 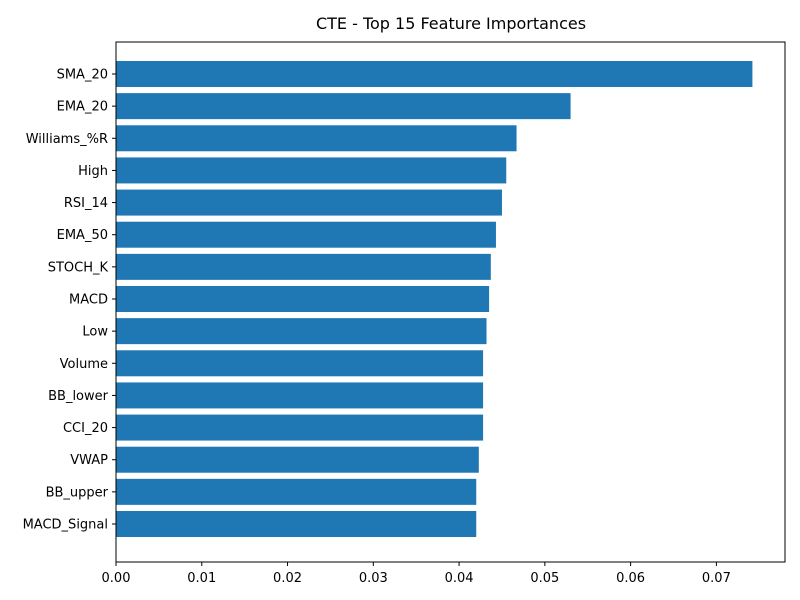 I want to click on bar-MACD, so click(x=303, y=299).